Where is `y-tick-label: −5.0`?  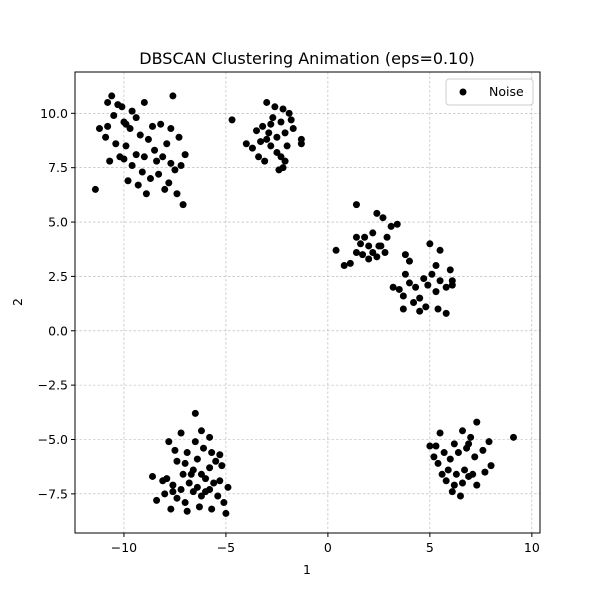 y-tick-label: −5.0 is located at coordinates (53, 439).